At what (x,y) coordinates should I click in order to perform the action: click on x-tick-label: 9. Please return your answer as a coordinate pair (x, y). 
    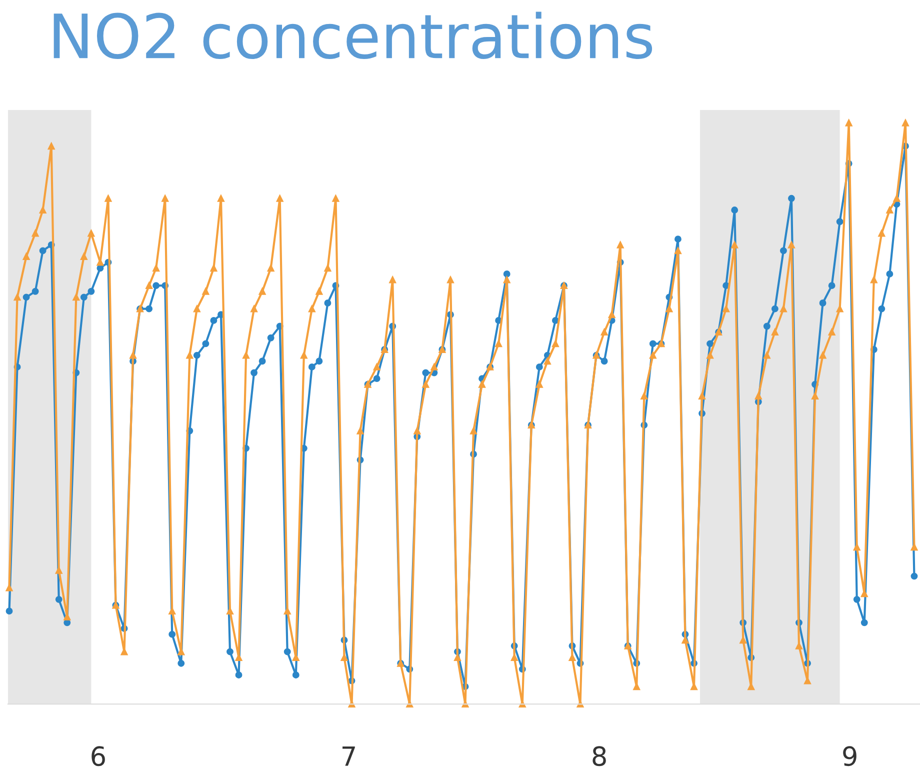
    Looking at the image, I should click on (849, 756).